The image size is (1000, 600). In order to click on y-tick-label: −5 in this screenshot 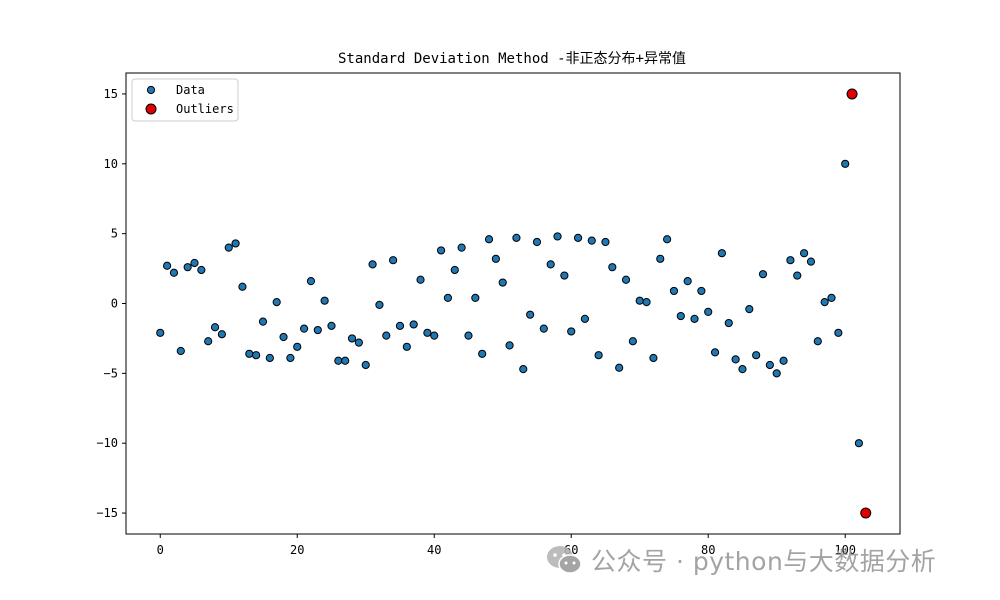, I will do `click(111, 373)`.